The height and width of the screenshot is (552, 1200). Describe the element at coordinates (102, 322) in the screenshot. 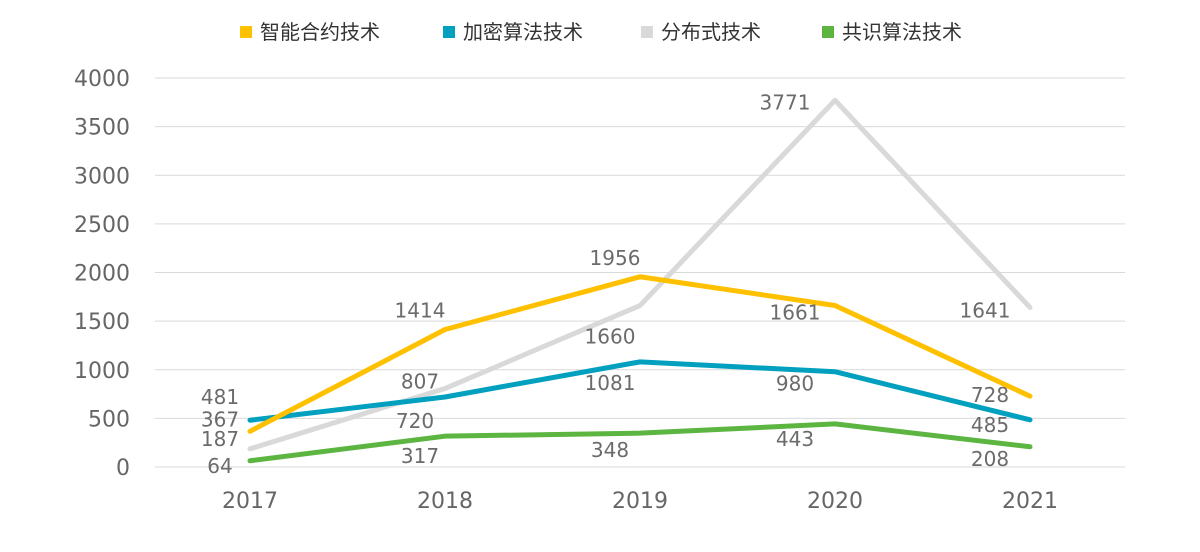

I see `y-tick-label: 1500` at that location.